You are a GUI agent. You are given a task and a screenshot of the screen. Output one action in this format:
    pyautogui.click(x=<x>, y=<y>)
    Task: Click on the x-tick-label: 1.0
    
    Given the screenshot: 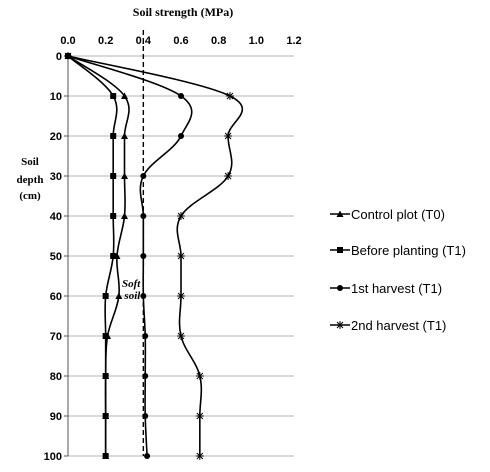 What is the action you would take?
    pyautogui.click(x=256, y=41)
    